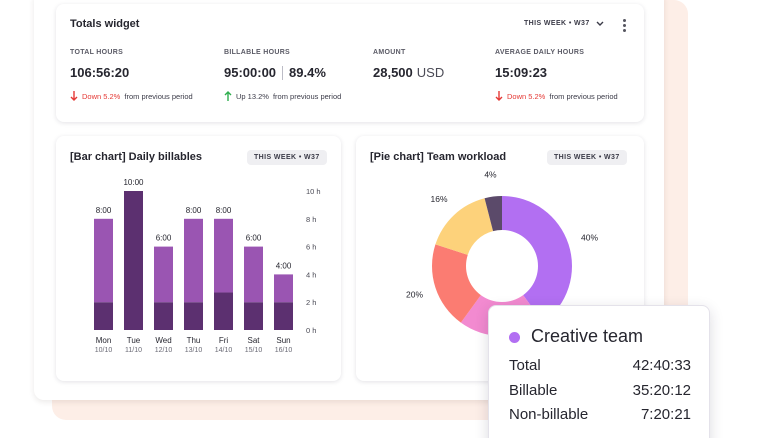 Image resolution: width=780 pixels, height=438 pixels. What do you see at coordinates (284, 265) in the screenshot?
I see `bar-value-label: 4:00` at bounding box center [284, 265].